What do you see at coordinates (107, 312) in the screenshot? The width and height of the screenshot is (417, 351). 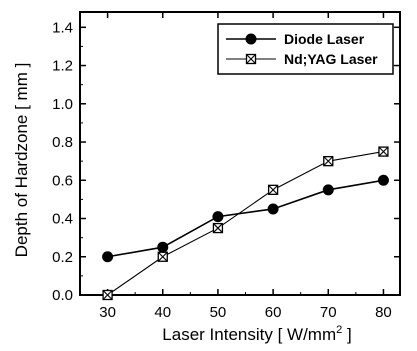 I see `x-tick-label: 30` at bounding box center [107, 312].